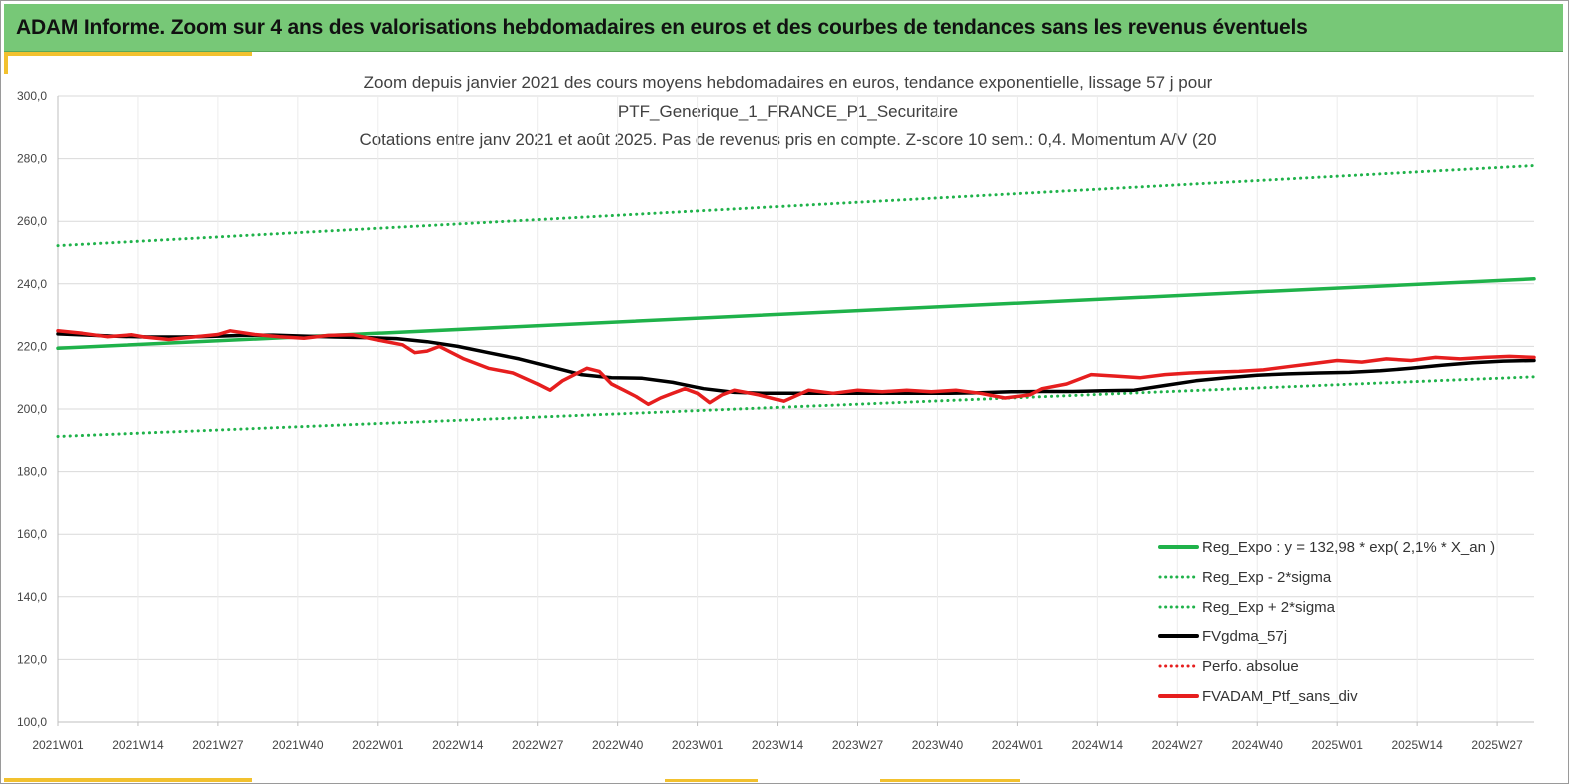 The image size is (1569, 784). I want to click on y-tick-label: 300,0, so click(32, 96).